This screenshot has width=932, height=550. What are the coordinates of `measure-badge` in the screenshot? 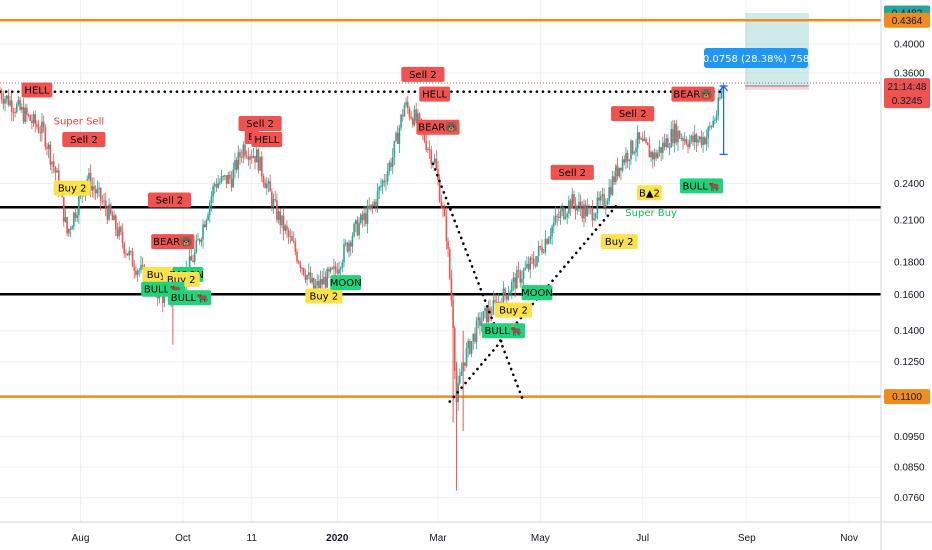 It's located at (756, 58).